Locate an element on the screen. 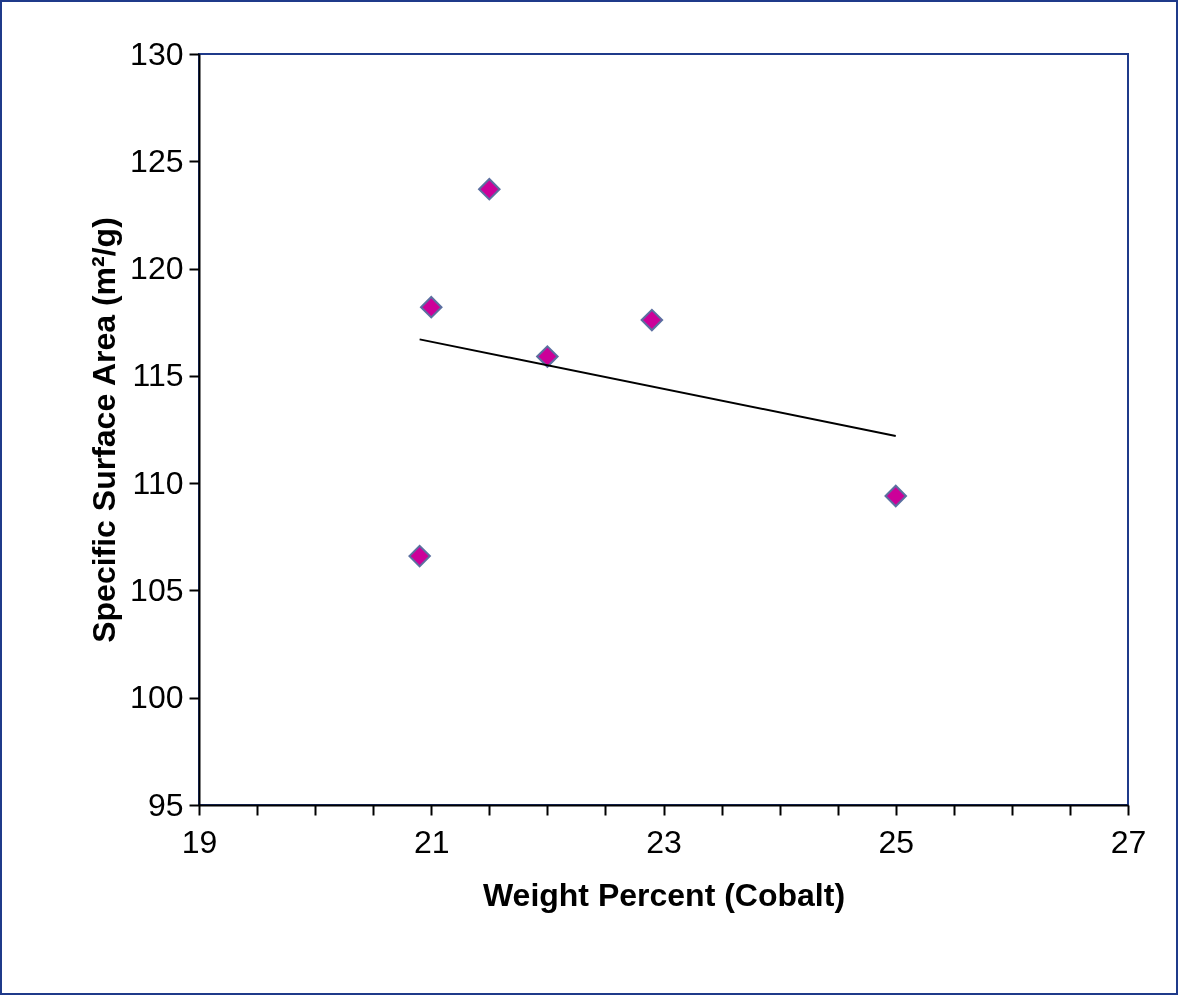  y-tick-label: 95 is located at coordinates (165, 804).